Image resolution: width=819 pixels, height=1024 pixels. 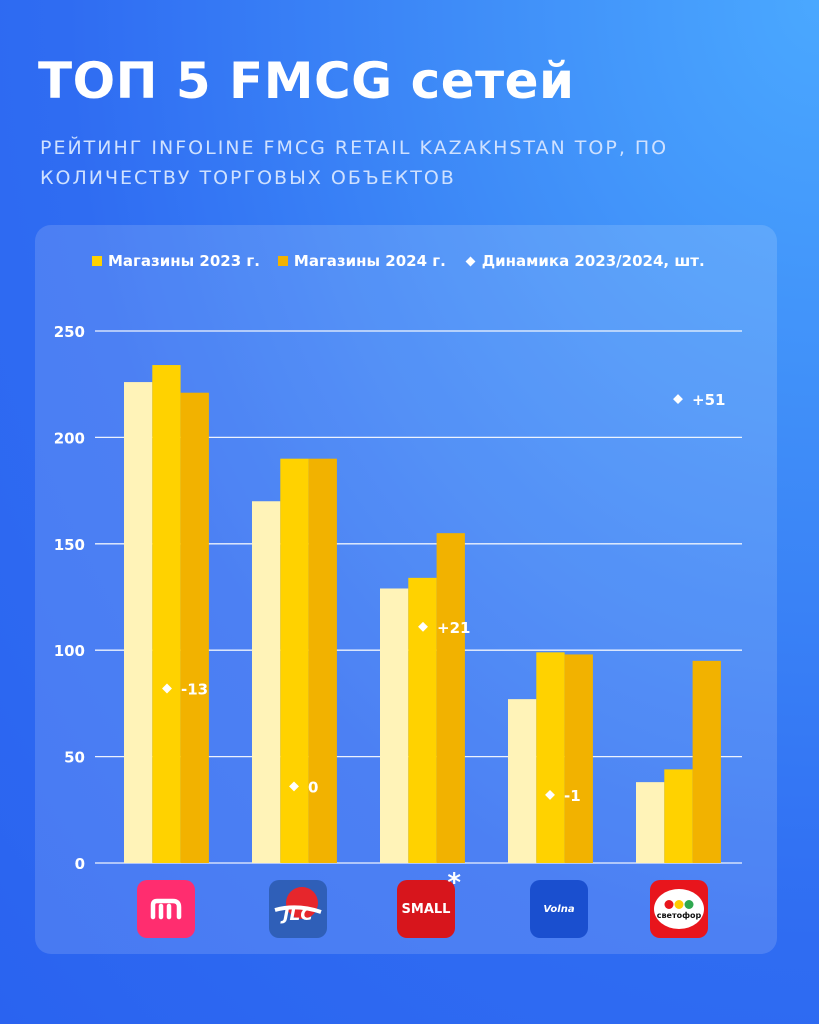 I want to click on jlc-logo-icon: JLC, so click(x=298, y=906).